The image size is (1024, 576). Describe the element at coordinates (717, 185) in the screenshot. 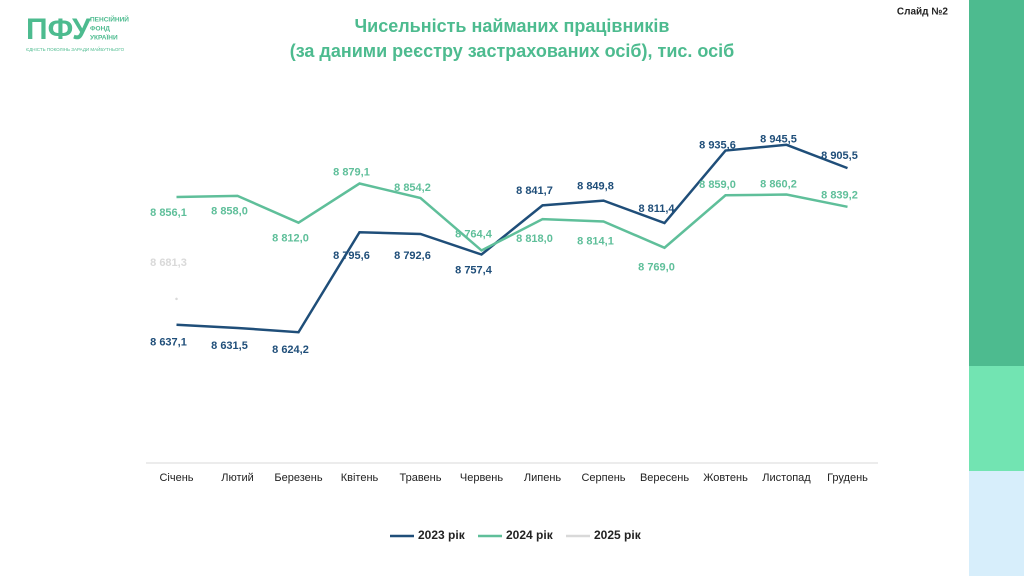

I see `data-label: 8 859,0` at that location.